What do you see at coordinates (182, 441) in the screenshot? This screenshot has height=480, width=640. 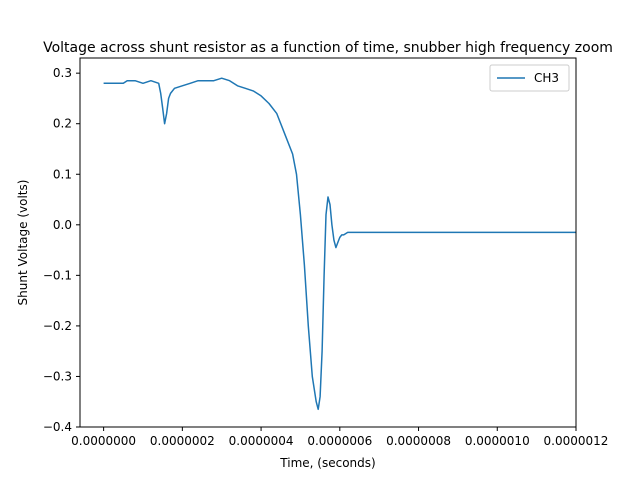 I see `x-tick-label: 0.0000002` at bounding box center [182, 441].